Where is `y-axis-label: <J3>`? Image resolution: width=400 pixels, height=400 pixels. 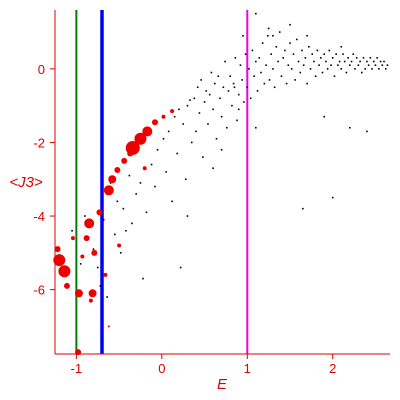
y-axis-label: <J3> is located at coordinates (26, 182).